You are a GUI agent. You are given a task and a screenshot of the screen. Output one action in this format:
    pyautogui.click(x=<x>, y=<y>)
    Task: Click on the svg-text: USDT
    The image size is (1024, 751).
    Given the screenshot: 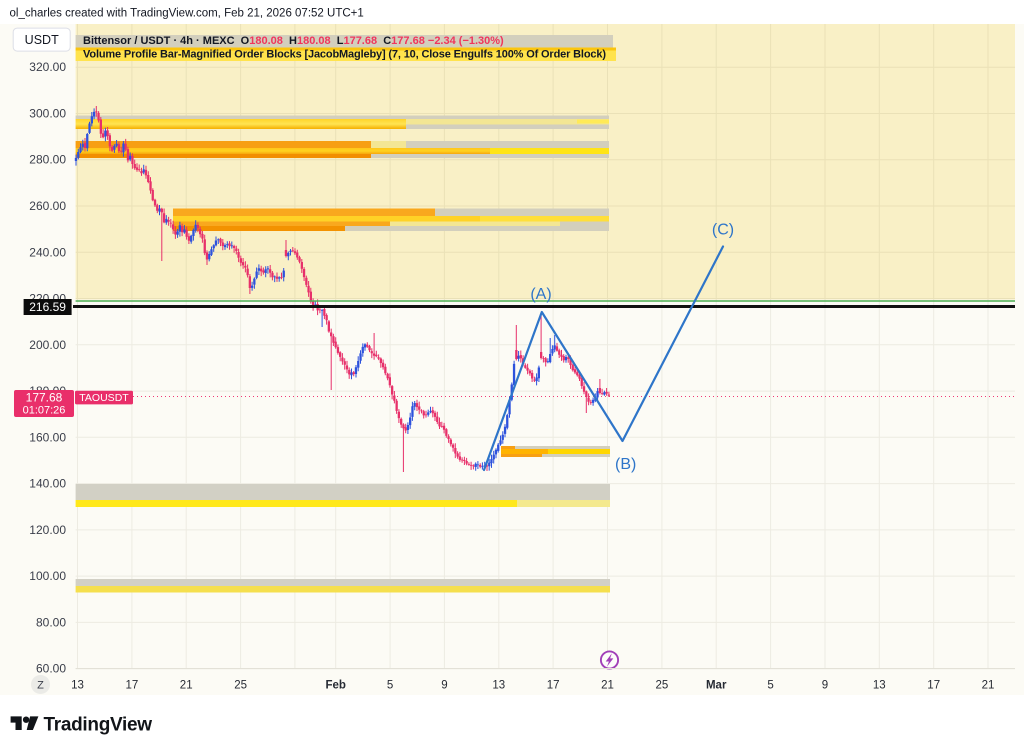 What is the action you would take?
    pyautogui.click(x=42, y=40)
    